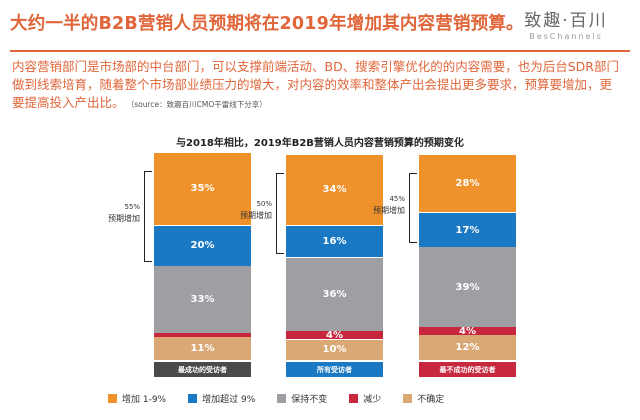 This screenshot has width=640, height=420. I want to click on data-label: 33%, so click(202, 300).